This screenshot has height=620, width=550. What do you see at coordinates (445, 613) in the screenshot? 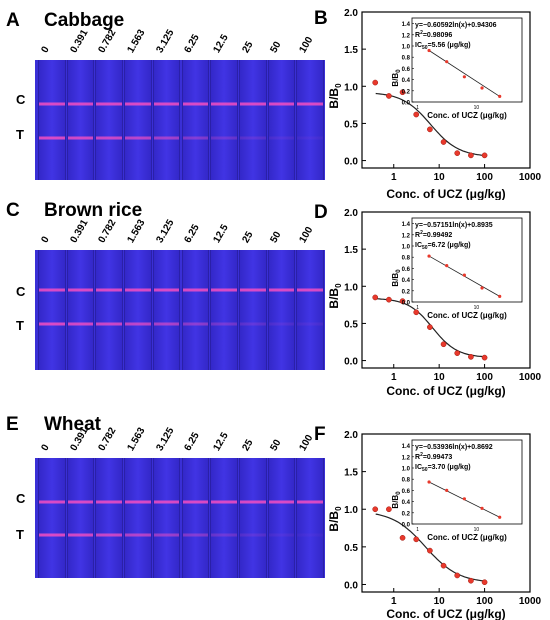
I see `x-axis-label: Conc. of UCZ (μg/kg)` at bounding box center [445, 613].